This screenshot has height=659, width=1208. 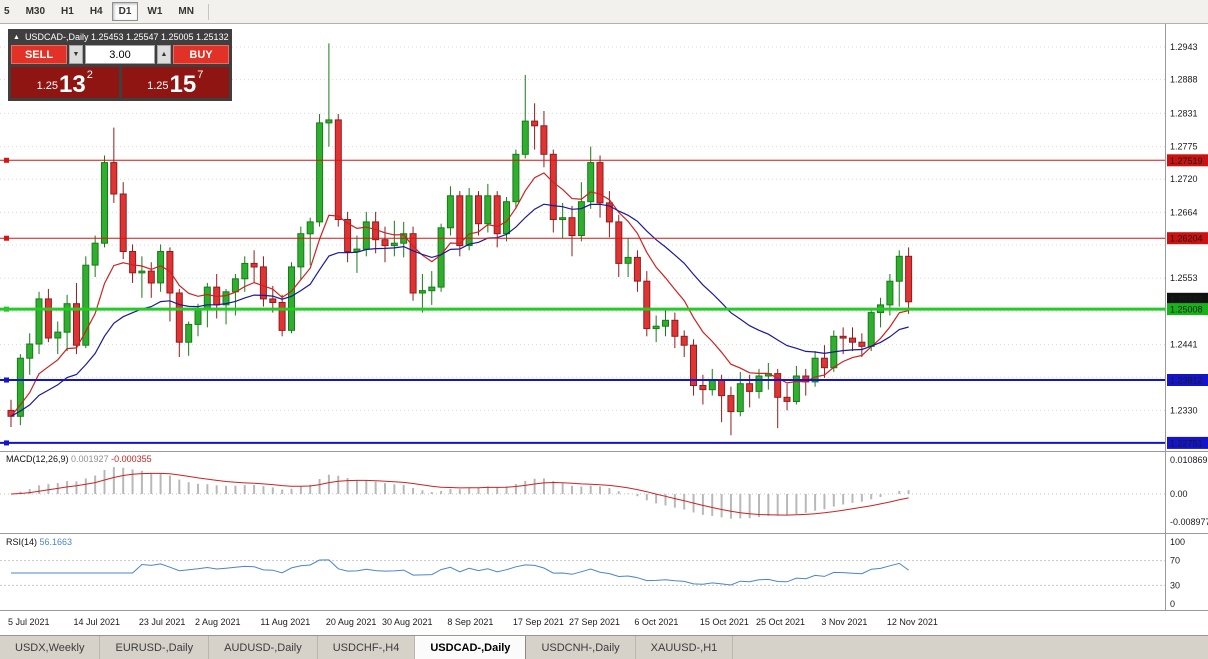 What do you see at coordinates (89, 75) in the screenshot?
I see `bid-price-pip: 2` at bounding box center [89, 75].